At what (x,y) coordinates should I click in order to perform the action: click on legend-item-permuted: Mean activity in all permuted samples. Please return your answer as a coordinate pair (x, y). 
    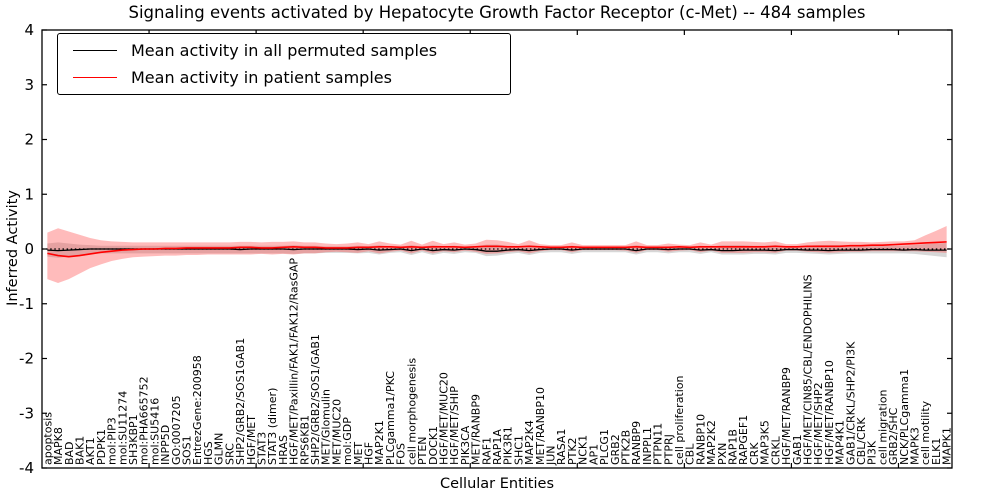
    Looking at the image, I should click on (284, 50).